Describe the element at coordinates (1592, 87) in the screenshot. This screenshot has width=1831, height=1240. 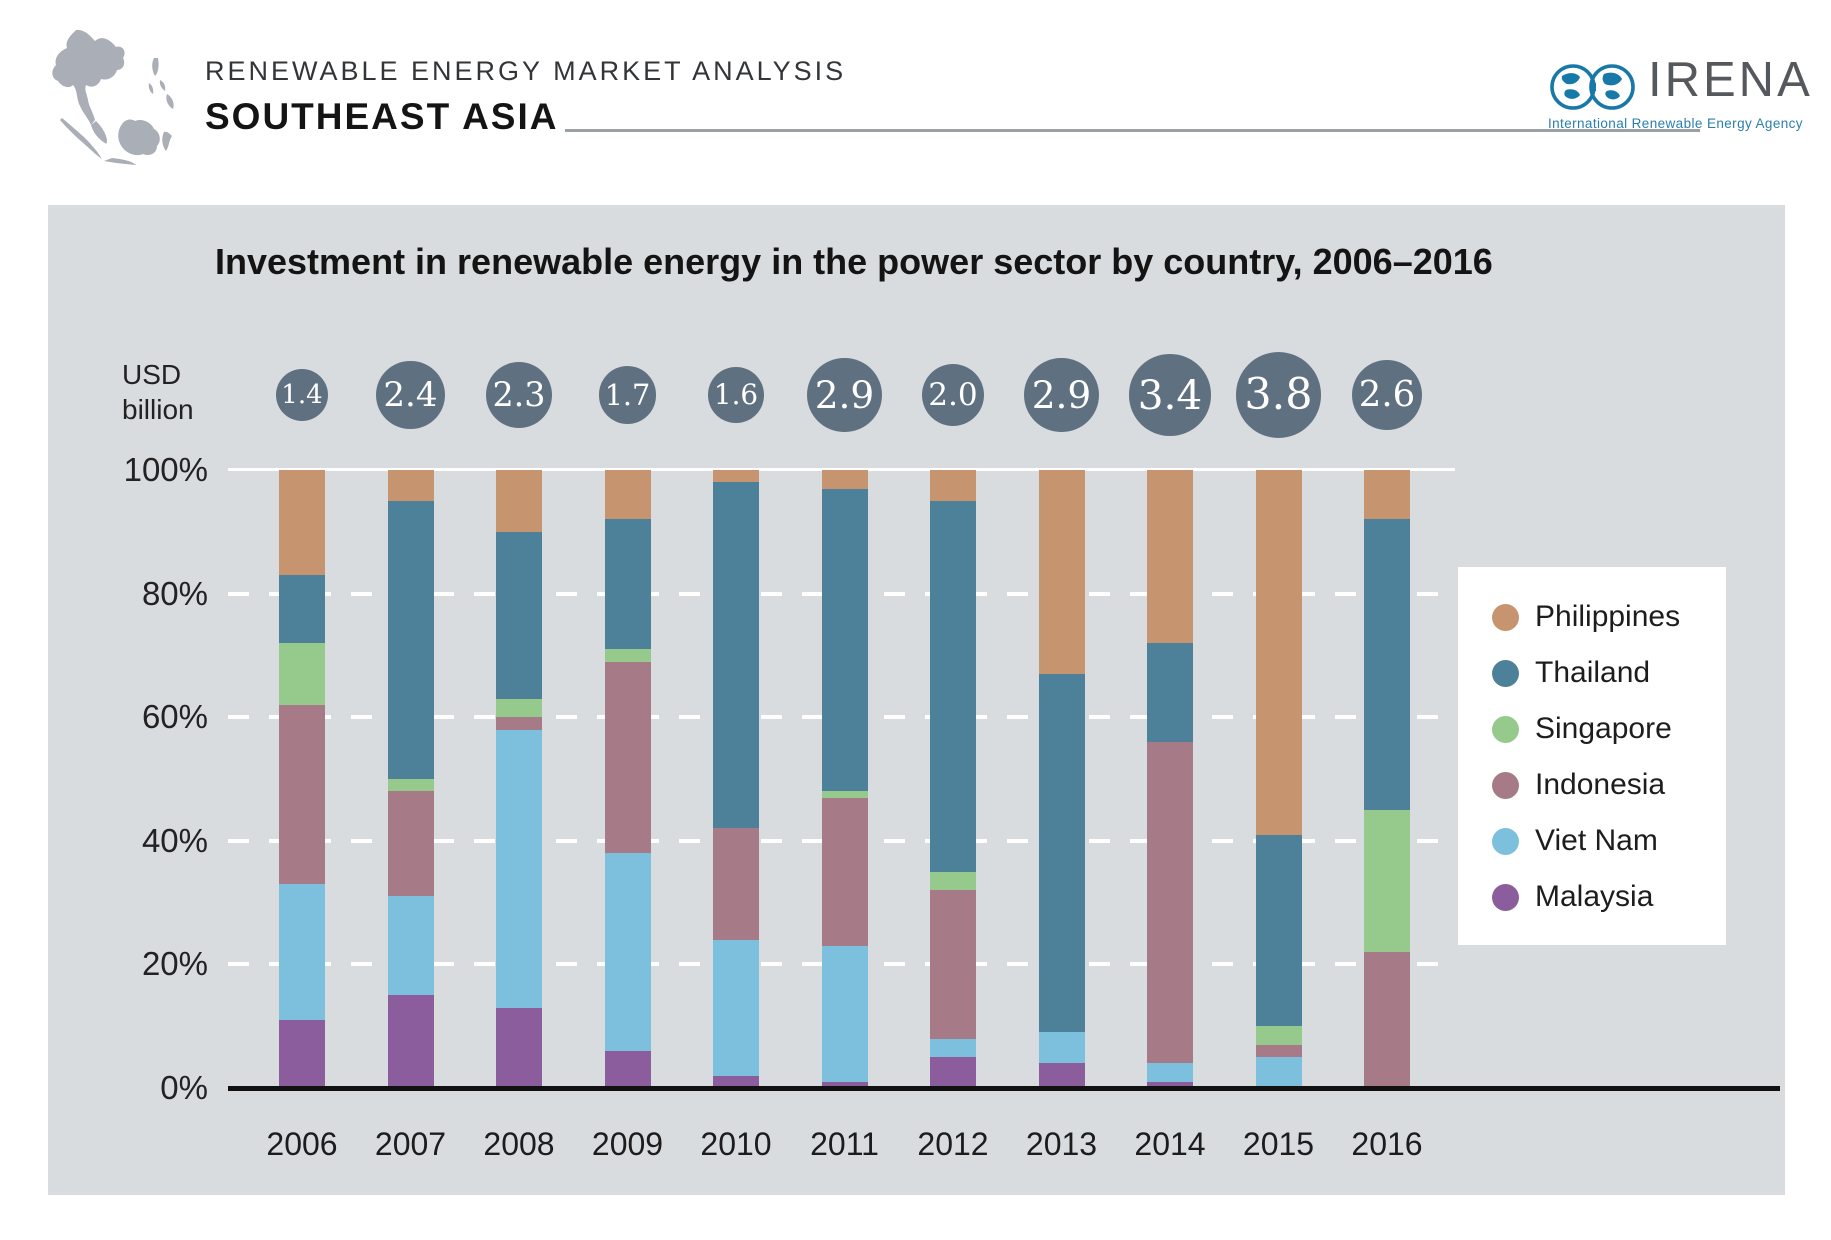
I see `irena-globes-icon` at that location.